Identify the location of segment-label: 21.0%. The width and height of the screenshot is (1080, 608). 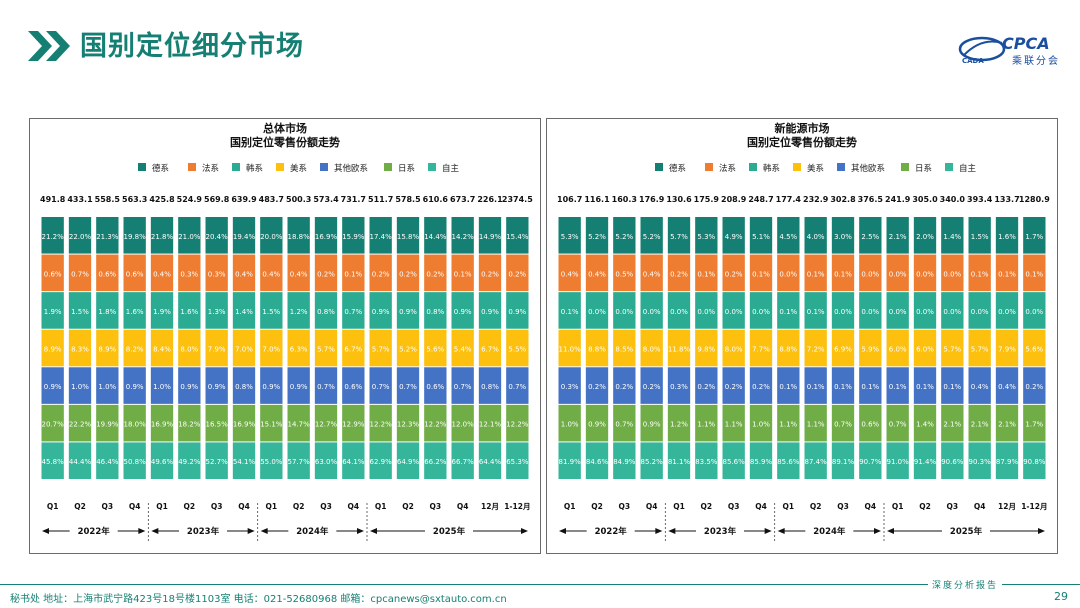
(189, 237).